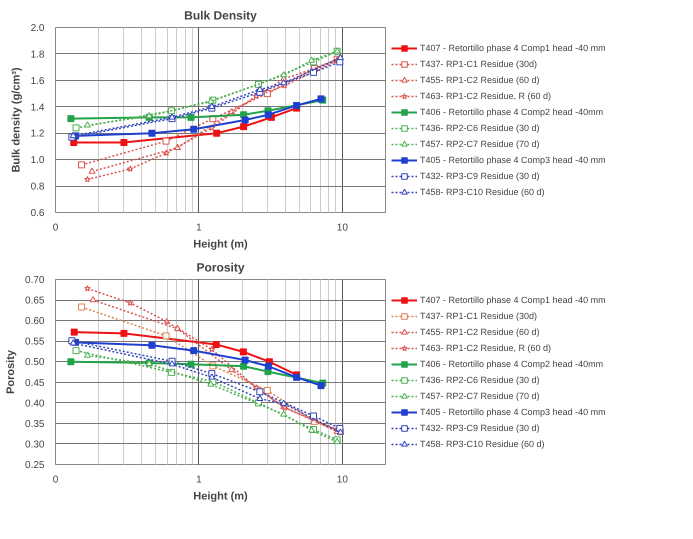 The height and width of the screenshot is (539, 693). What do you see at coordinates (35, 280) in the screenshot?
I see `y-tick-label: 0.70` at bounding box center [35, 280].